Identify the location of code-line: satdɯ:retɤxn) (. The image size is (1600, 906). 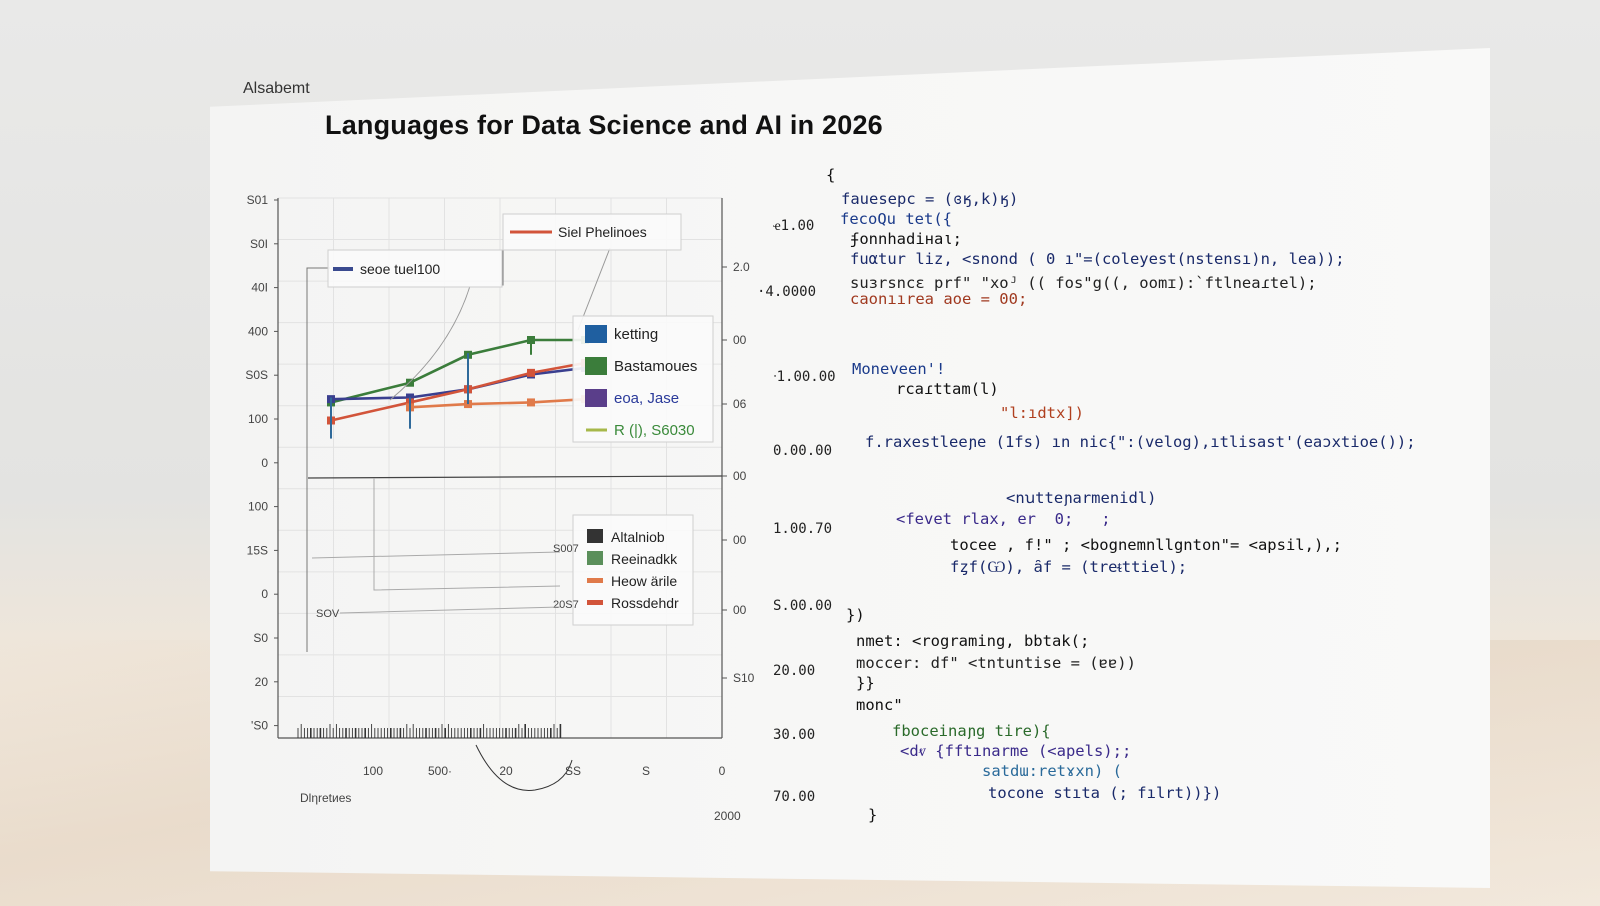
(1052, 771).